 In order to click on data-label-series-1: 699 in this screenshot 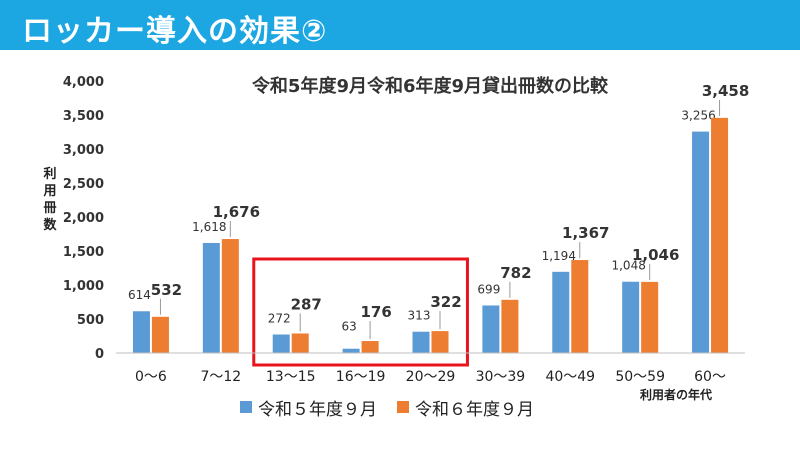, I will do `click(488, 289)`.